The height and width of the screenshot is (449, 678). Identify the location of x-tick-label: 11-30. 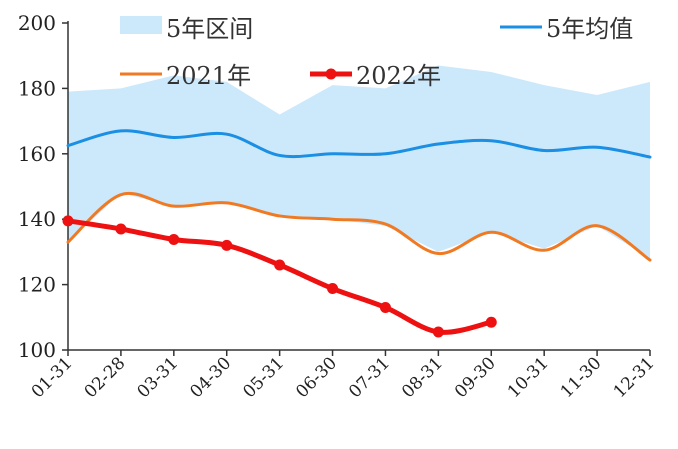
(581, 377).